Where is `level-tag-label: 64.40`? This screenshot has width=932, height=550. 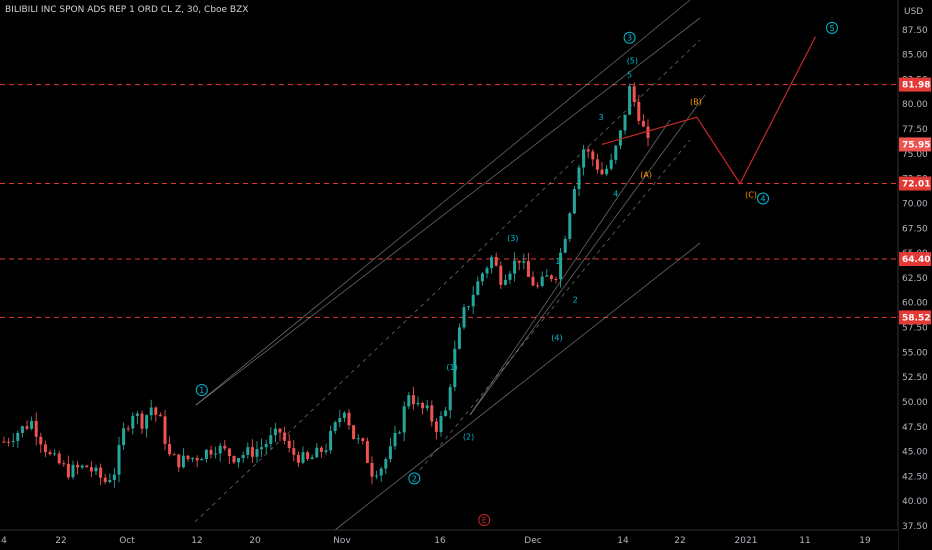 level-tag-label: 64.40 is located at coordinates (916, 260).